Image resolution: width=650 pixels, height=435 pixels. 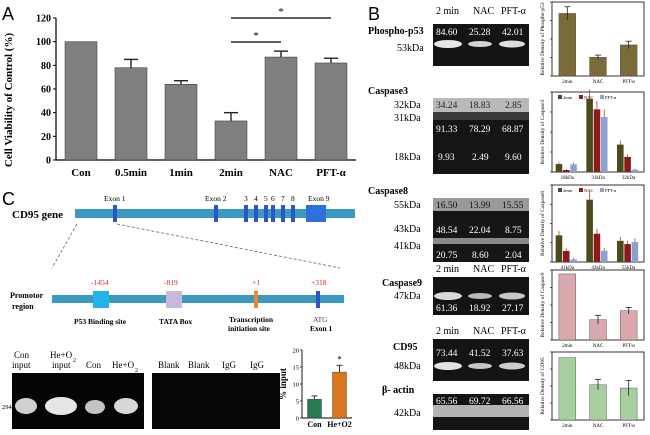 I want to click on blot-header-nac: NAC, so click(x=483, y=331).